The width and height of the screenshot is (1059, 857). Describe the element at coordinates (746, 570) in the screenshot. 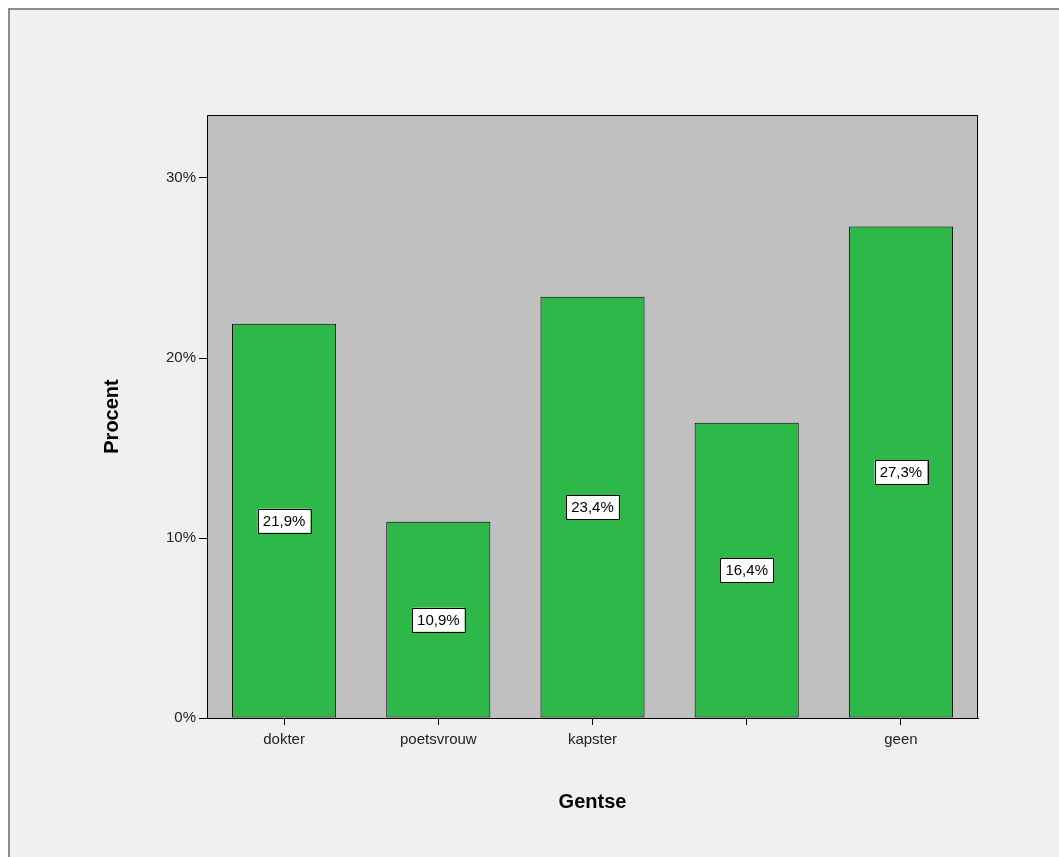

I see `data-label: 16,4%` at that location.